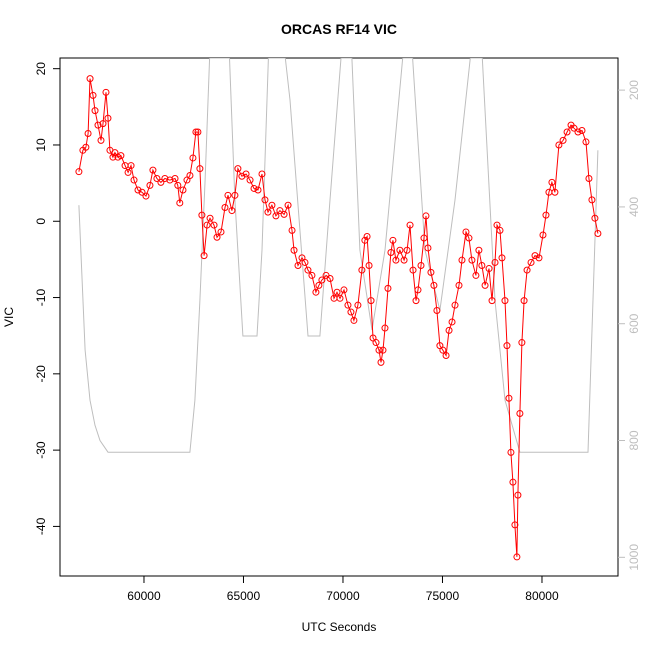 The width and height of the screenshot is (650, 650). Describe the element at coordinates (634, 207) in the screenshot. I see `y2-tick-label: 400` at that location.